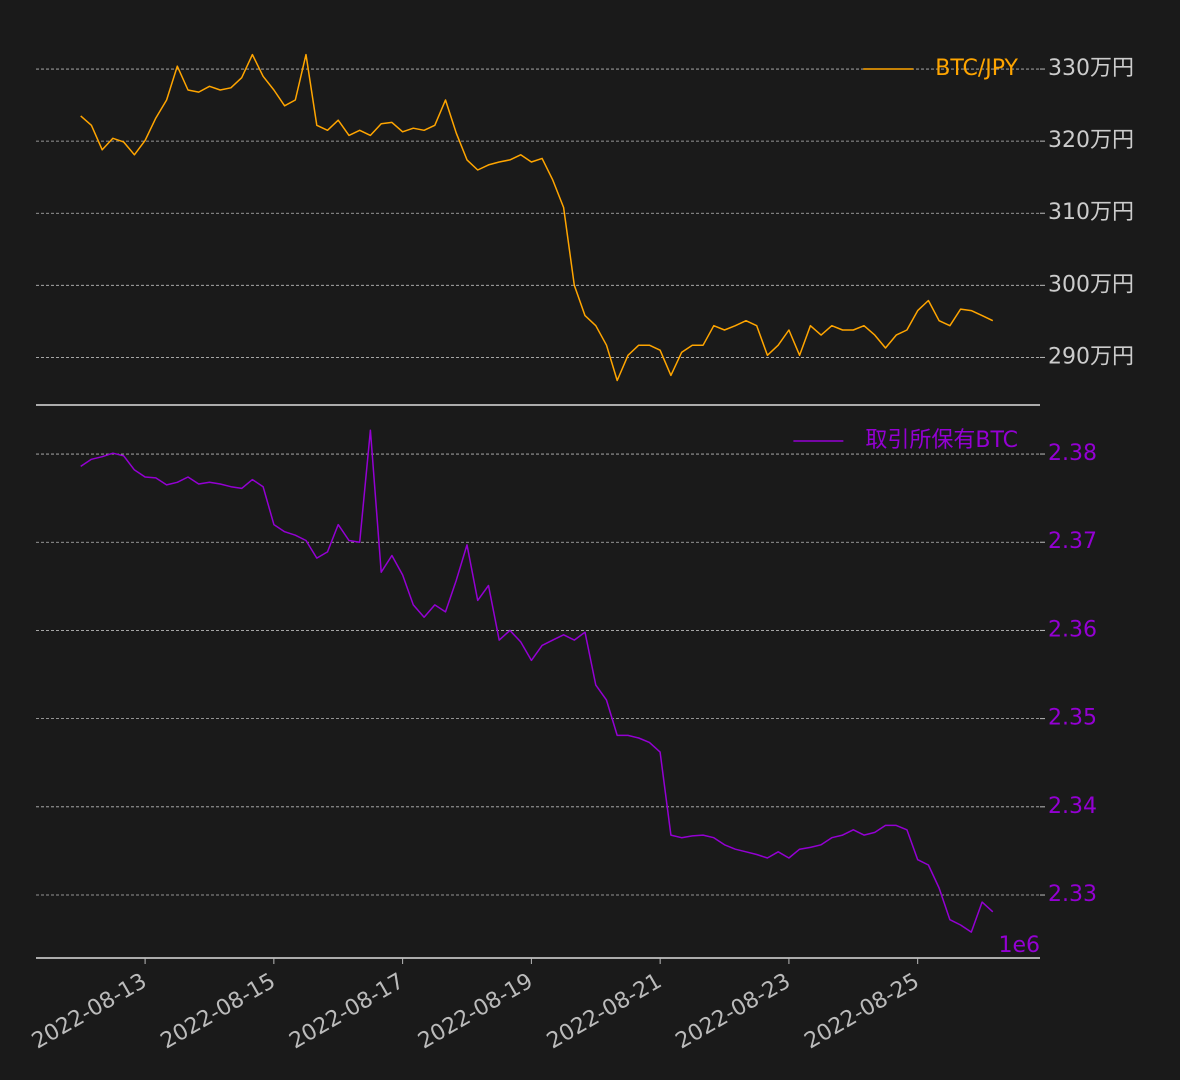  Describe the element at coordinates (1072, 894) in the screenshot. I see `y-tick-label: 2.33` at that location.